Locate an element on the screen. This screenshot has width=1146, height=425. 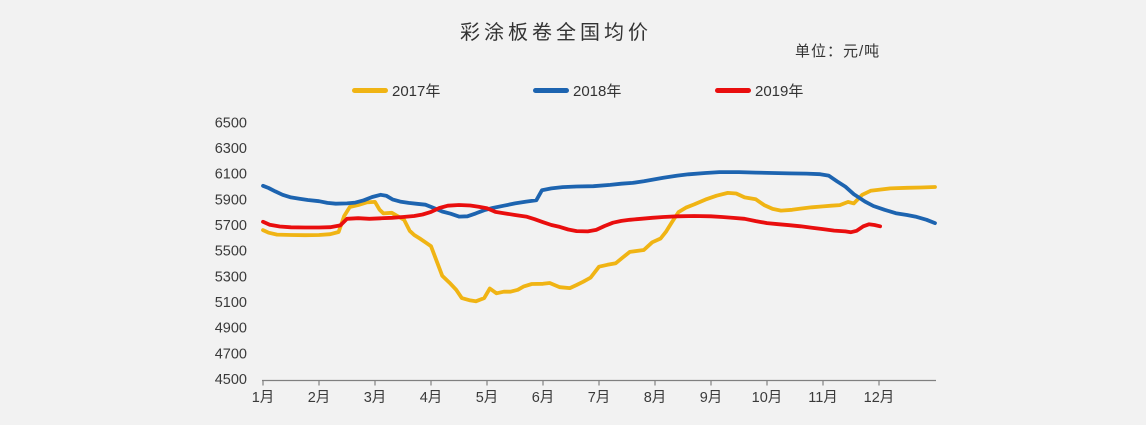
x-axis-label: 7月 is located at coordinates (599, 398).